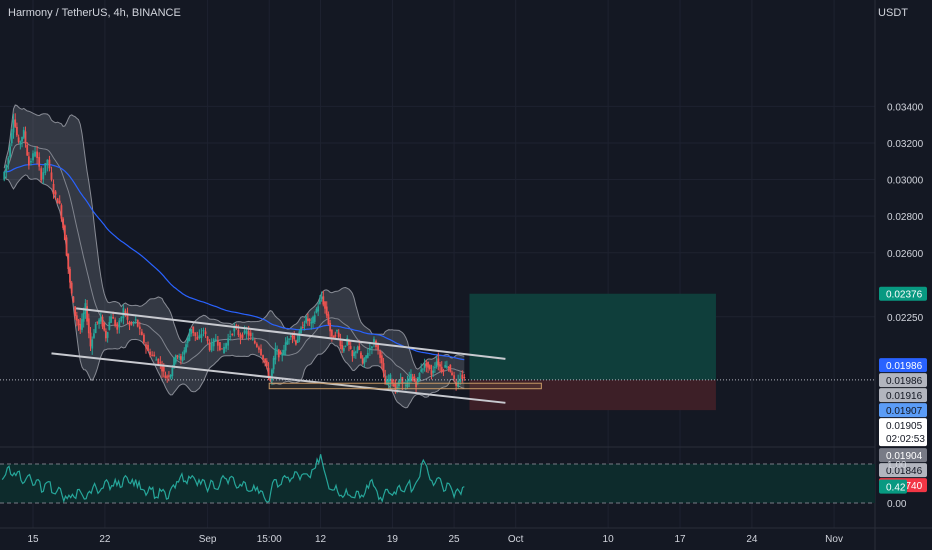  I want to click on time-tick-label: 25, so click(455, 539).